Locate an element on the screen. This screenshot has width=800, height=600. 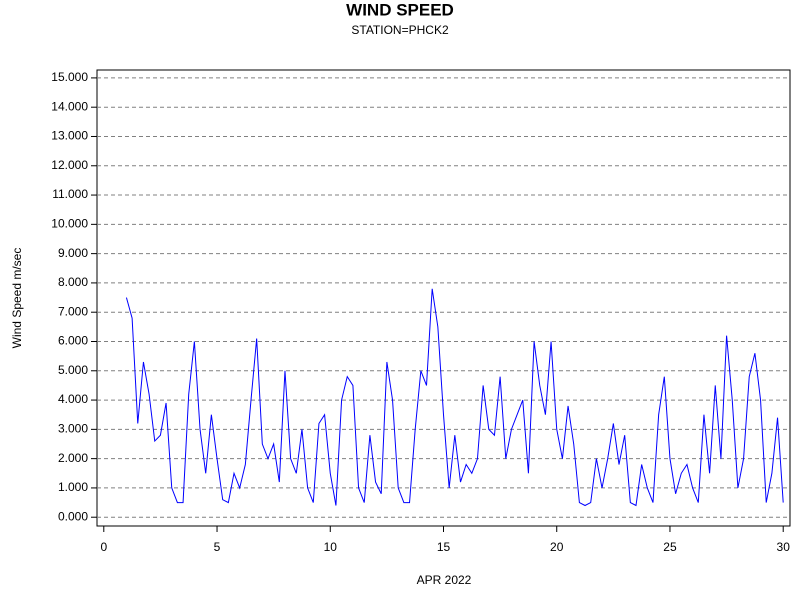
y-tick-label: 9.000 is located at coordinates (73, 253).